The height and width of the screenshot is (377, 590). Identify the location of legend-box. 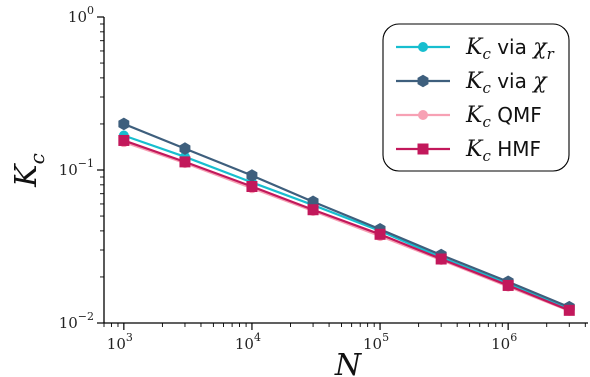
(476, 97).